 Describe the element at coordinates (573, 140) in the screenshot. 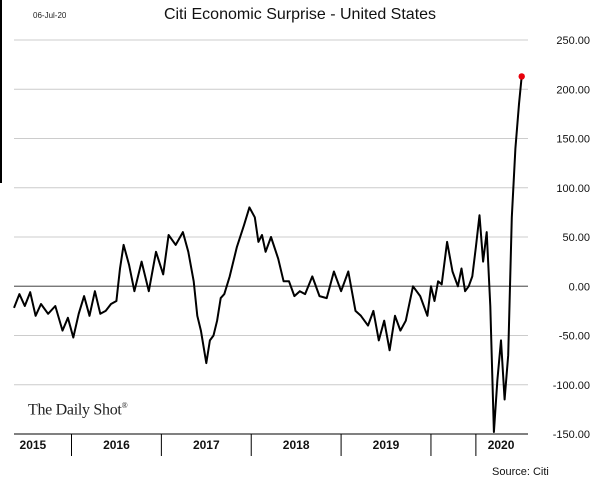

I see `y-tick-label: 150.00` at that location.